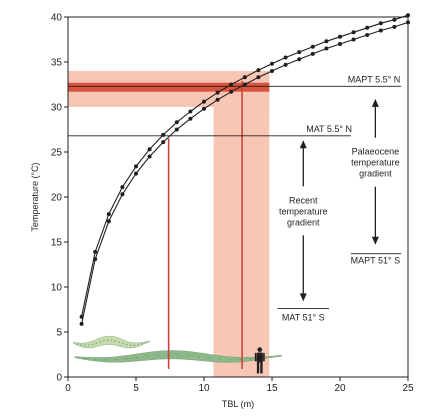 The width and height of the screenshot is (434, 416). What do you see at coordinates (260, 349) in the screenshot?
I see `human-head` at bounding box center [260, 349].